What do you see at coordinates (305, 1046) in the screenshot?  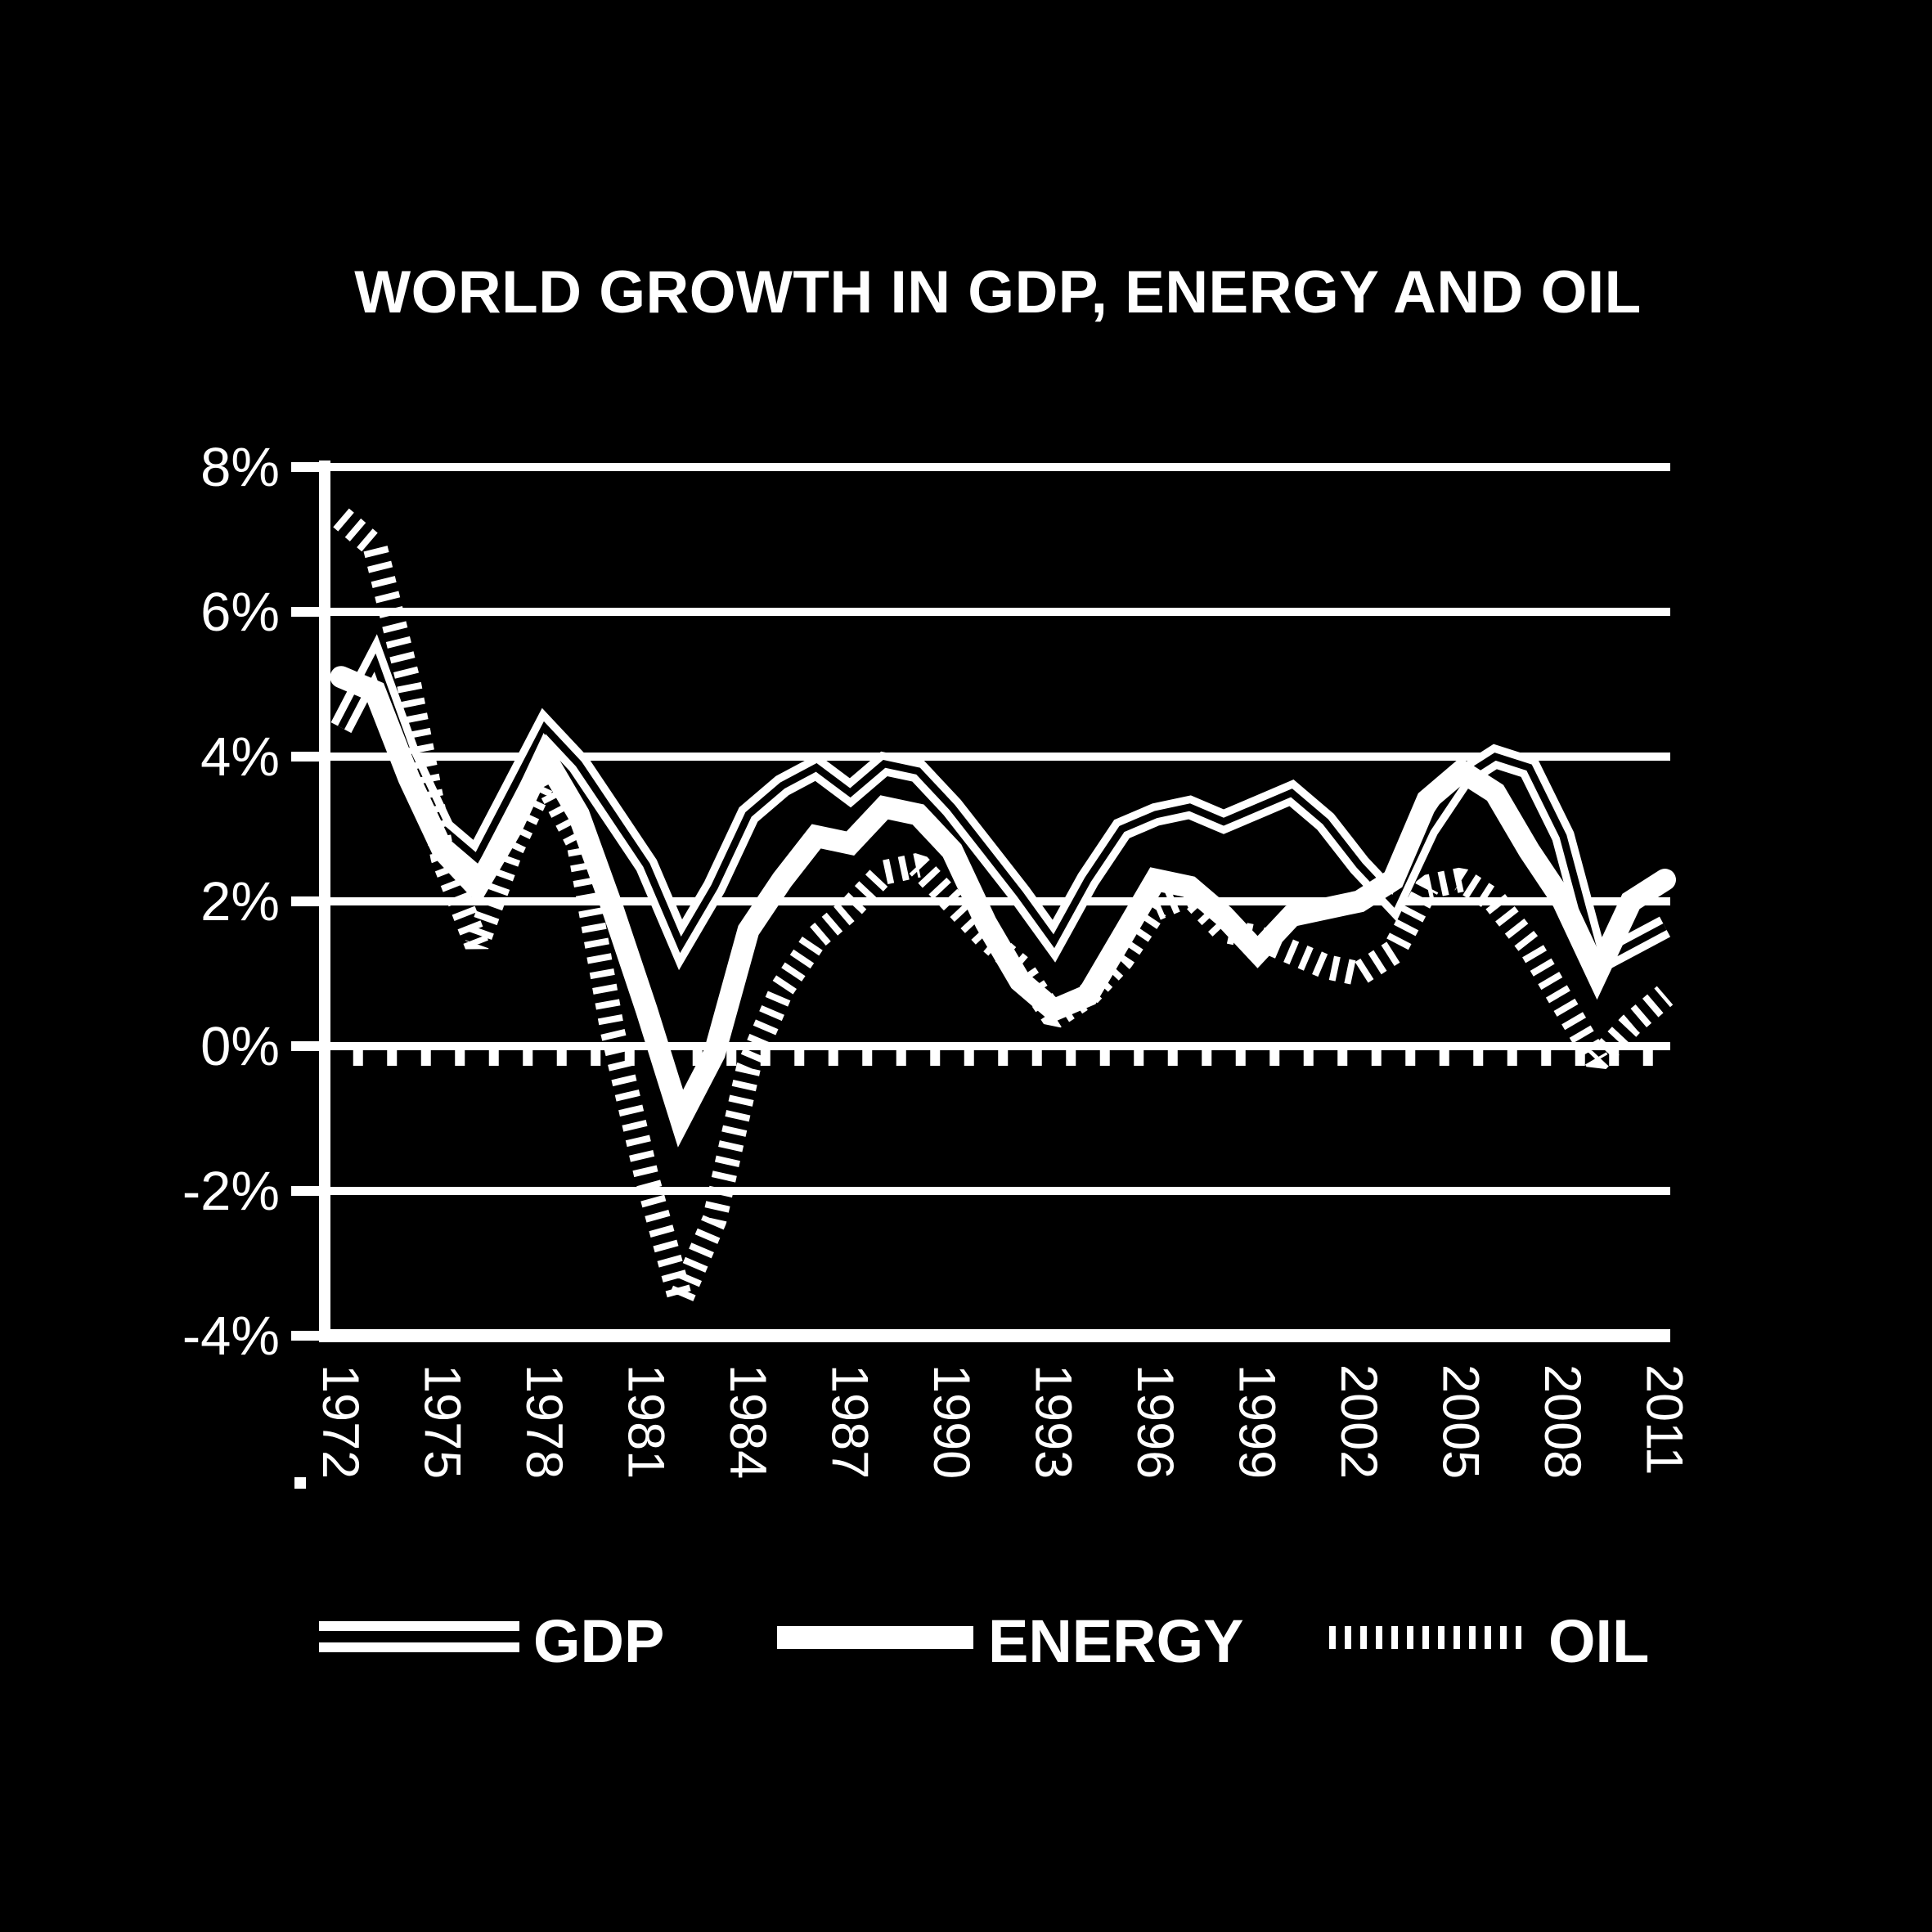 I see `y-axis-tick-0%` at bounding box center [305, 1046].